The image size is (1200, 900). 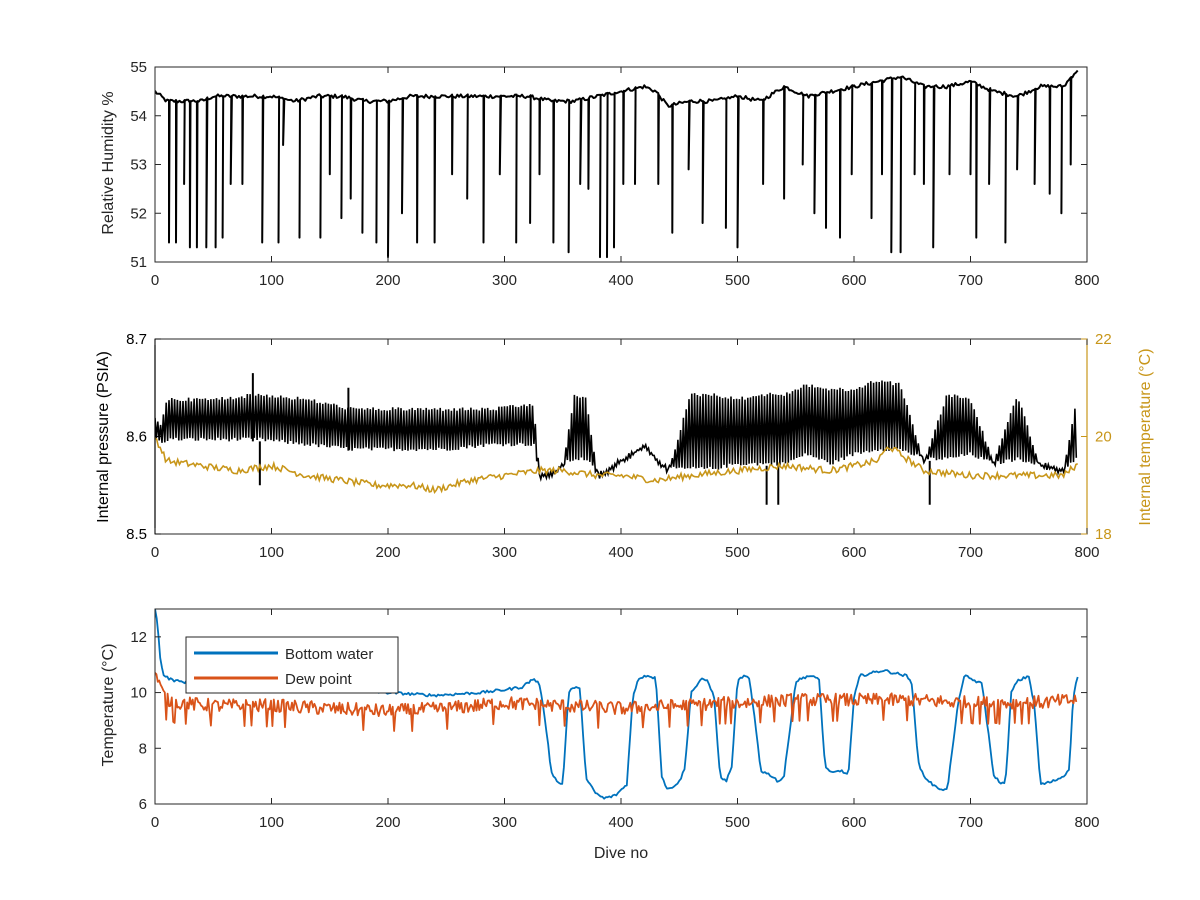 I want to click on y-tick-label: 51, so click(x=138, y=262).